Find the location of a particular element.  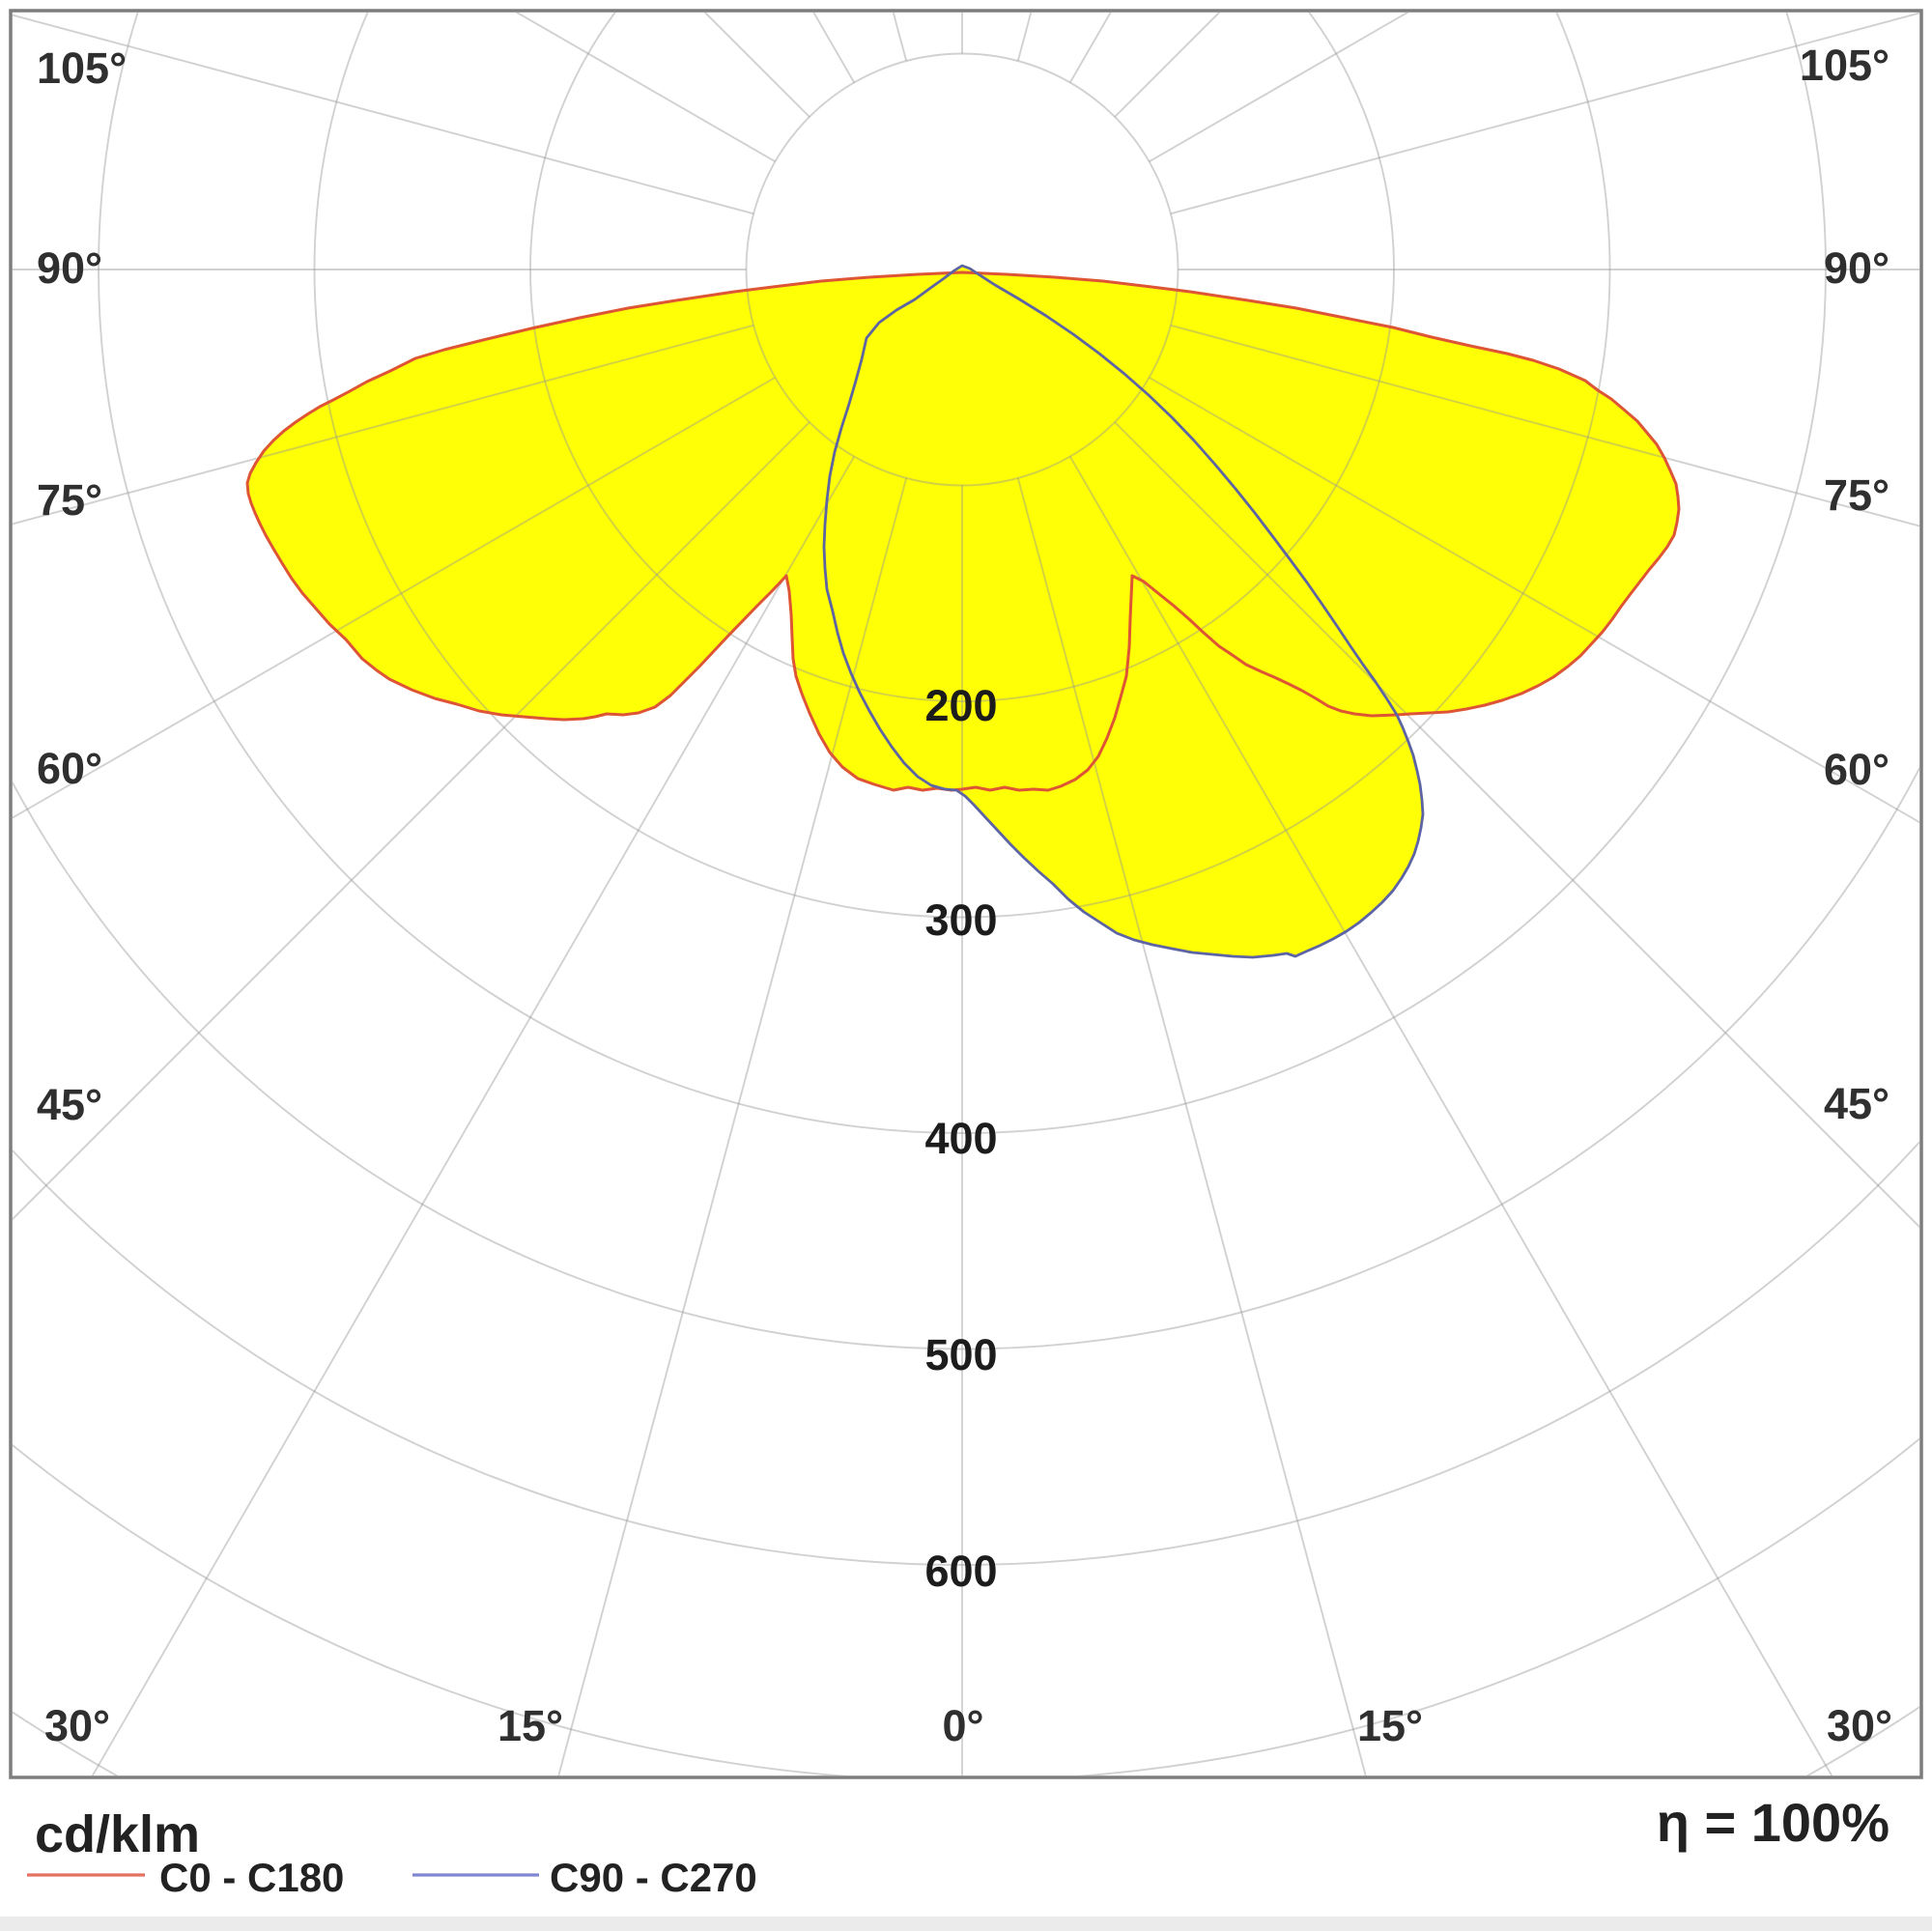

svg-text: 500 is located at coordinates (960, 1354).